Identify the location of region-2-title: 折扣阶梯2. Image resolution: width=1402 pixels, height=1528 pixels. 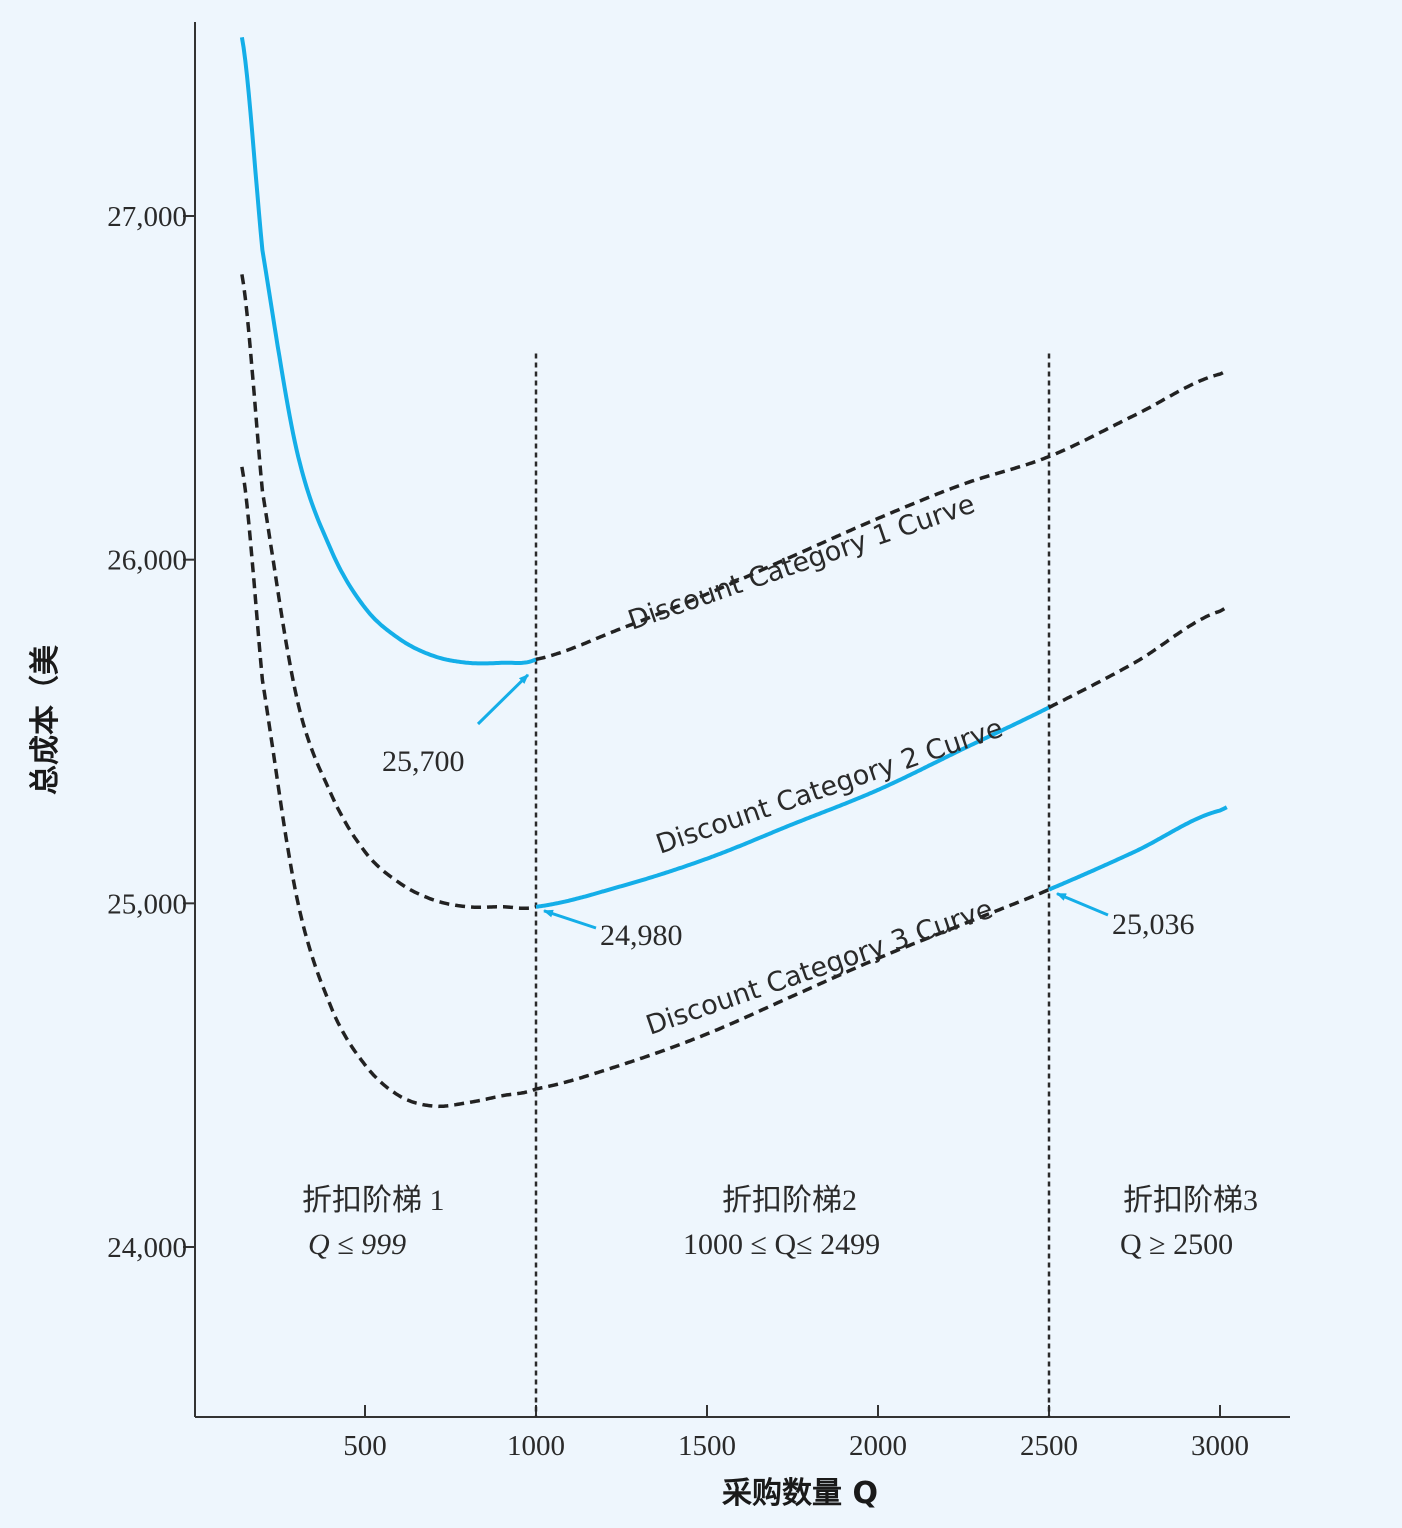
(789, 1200).